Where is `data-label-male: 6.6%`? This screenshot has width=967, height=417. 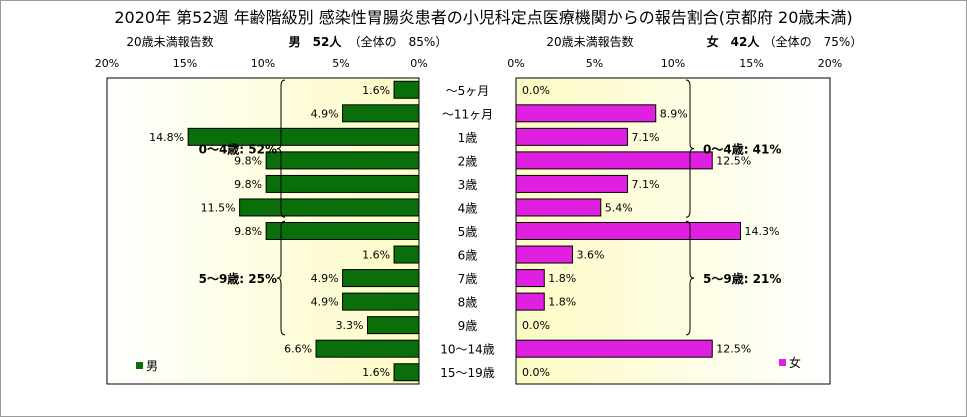 data-label-male: 6.6% is located at coordinates (298, 349).